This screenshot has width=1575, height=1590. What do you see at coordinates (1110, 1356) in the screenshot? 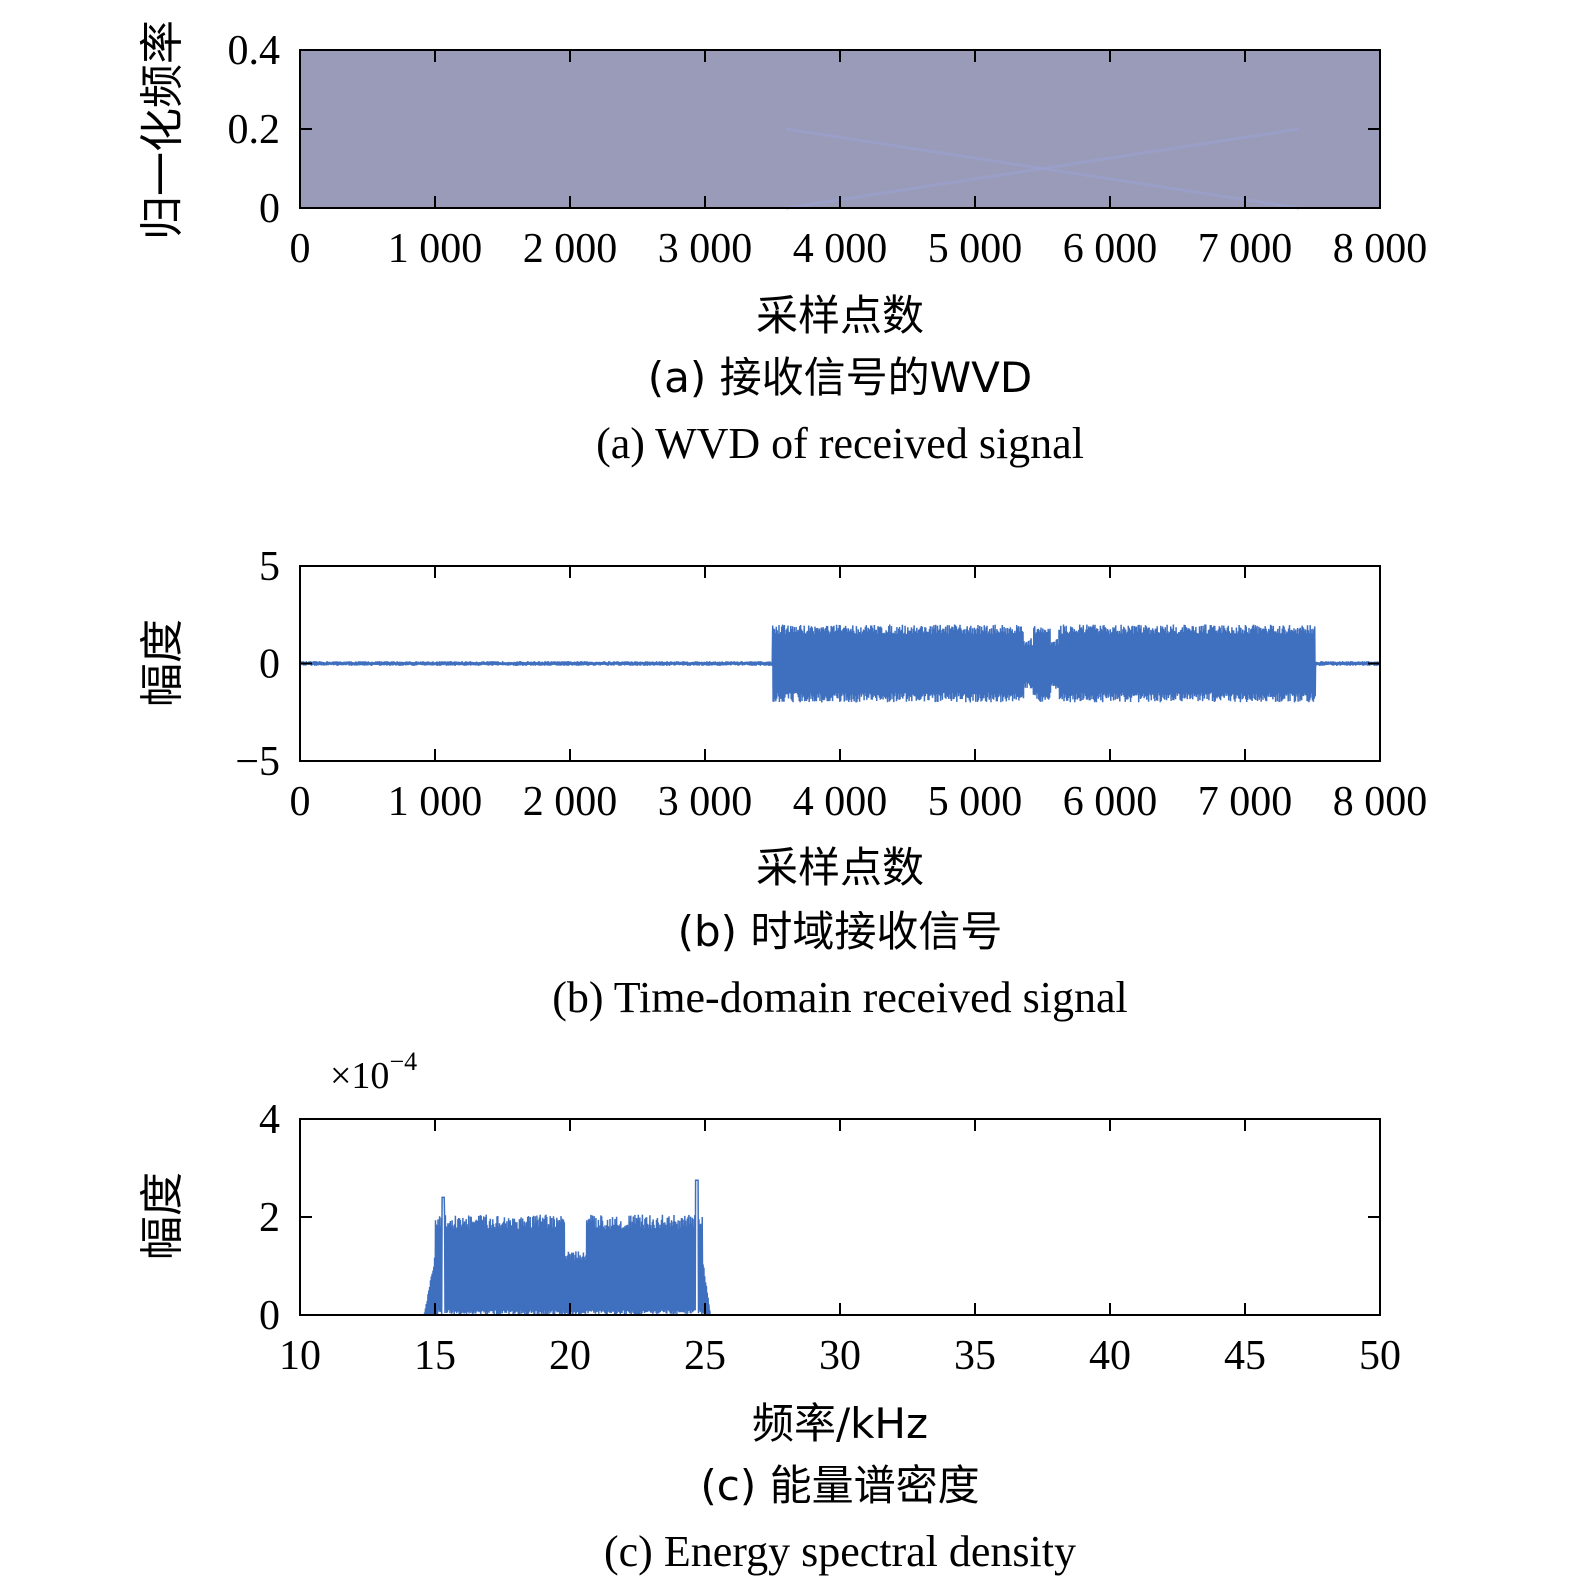
I see `xtick-label: 40` at bounding box center [1110, 1356].